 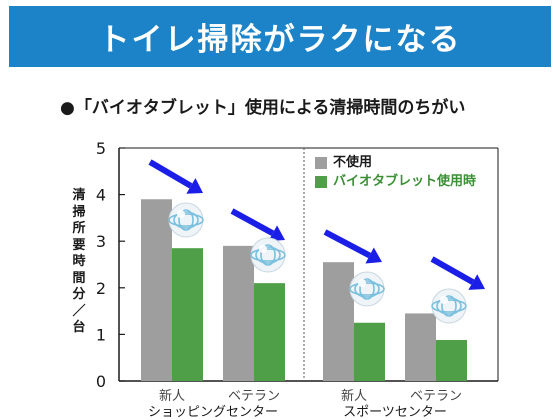 What do you see at coordinates (101, 241) in the screenshot?
I see `y-tick-label: 3` at bounding box center [101, 241].